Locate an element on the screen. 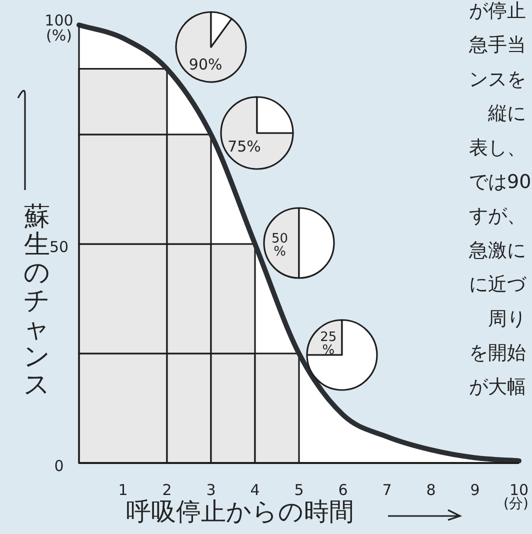 Image resolution: width=532 pixels, height=534 pixels. annotation: 周り is located at coordinates (497, 319).